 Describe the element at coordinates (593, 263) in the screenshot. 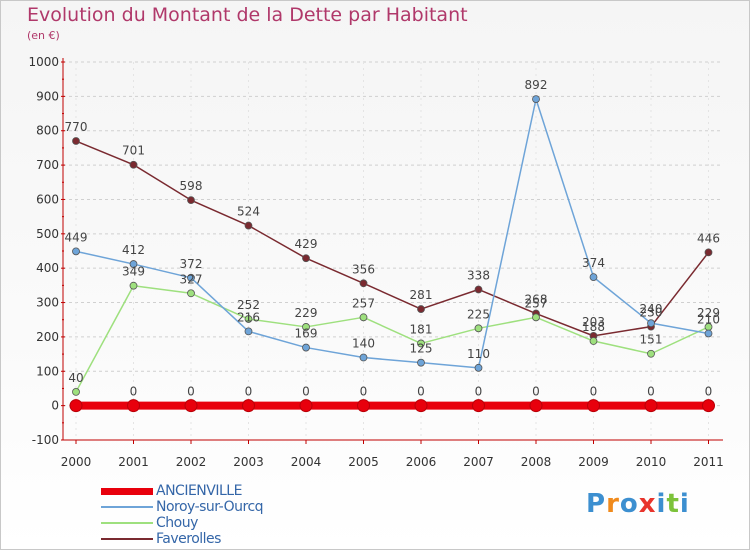

I see `data-label-noroy-sur-ourcq: 374` at that location.